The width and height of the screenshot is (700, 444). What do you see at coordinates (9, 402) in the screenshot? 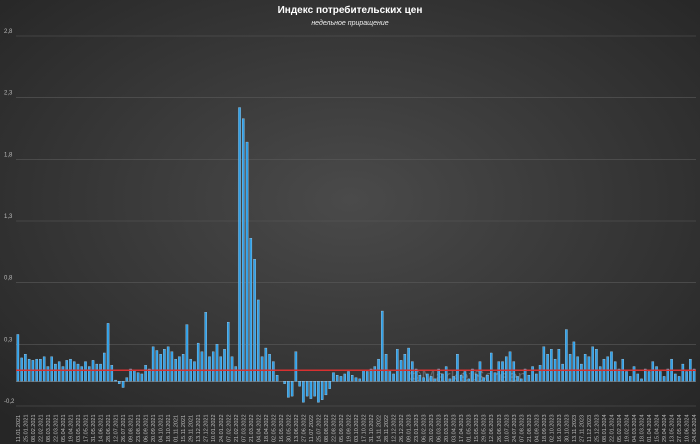
I see `y-tick-label: -0,2` at bounding box center [9, 402].